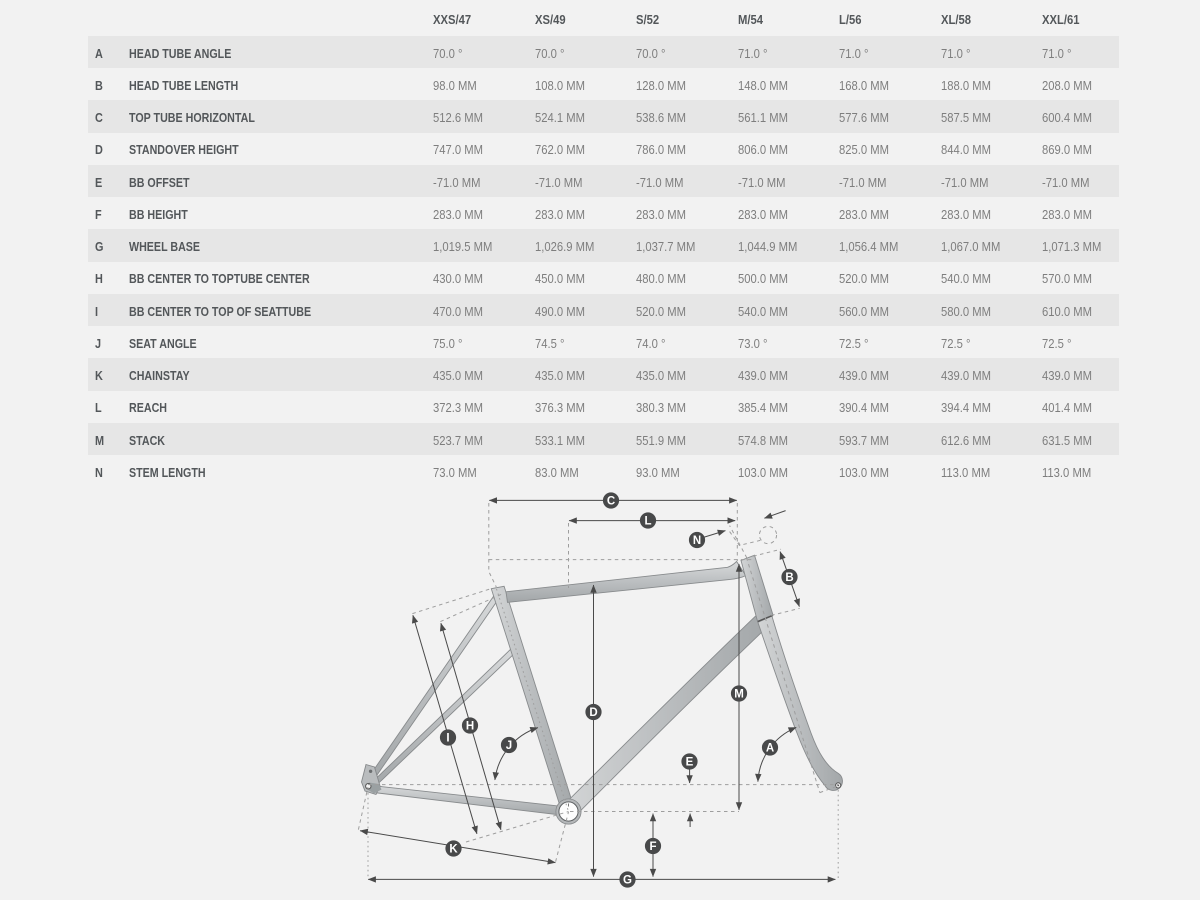 The height and width of the screenshot is (900, 1200). What do you see at coordinates (690, 763) in the screenshot?
I see `svg-text: E` at bounding box center [690, 763].